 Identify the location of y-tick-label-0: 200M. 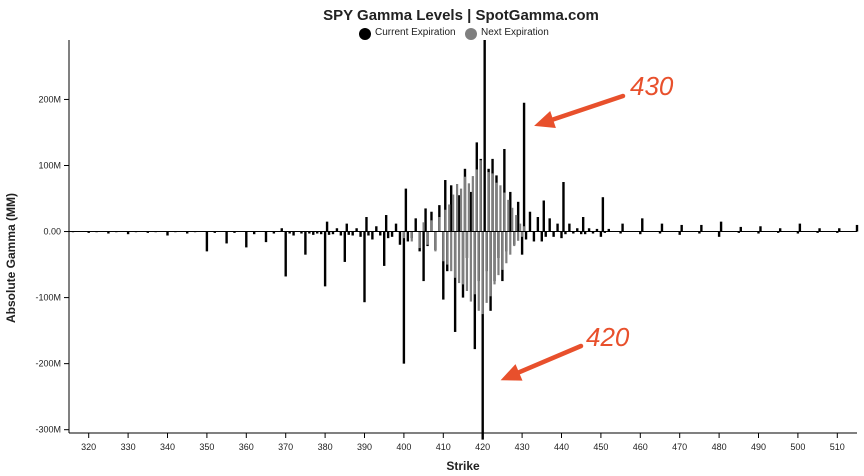
(49, 99).